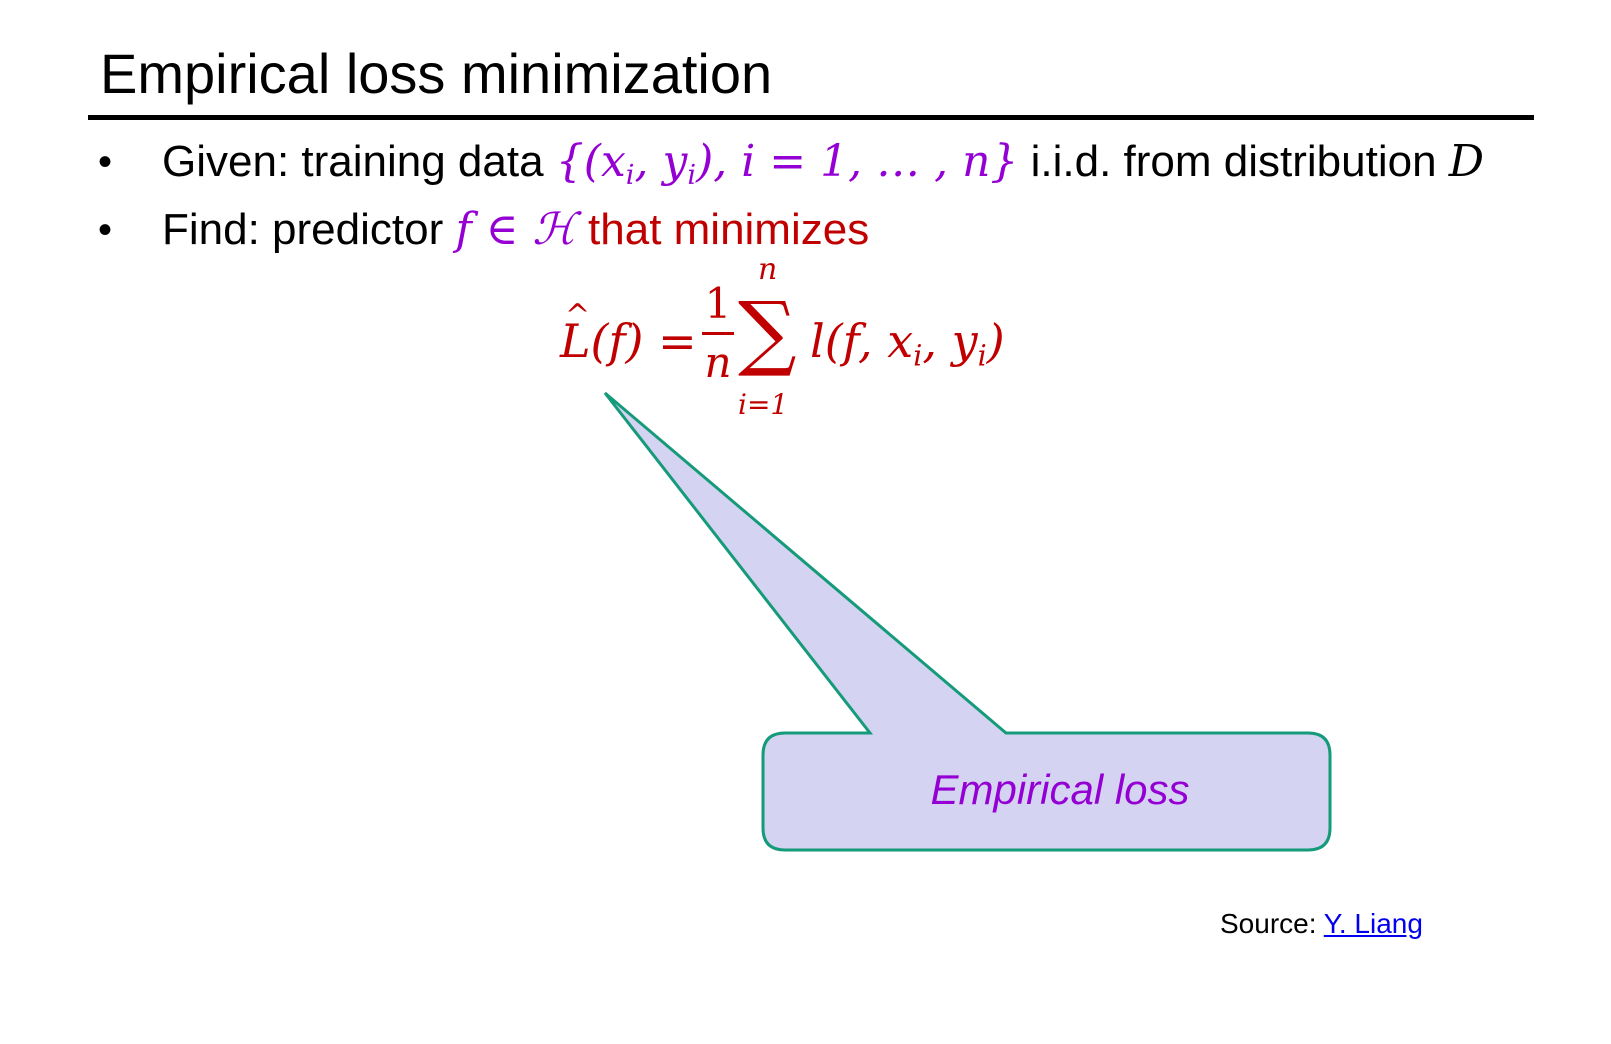 The height and width of the screenshot is (1044, 1611). Describe the element at coordinates (309, 229) in the screenshot. I see `bullet-find-lead: Find: predictor` at that location.